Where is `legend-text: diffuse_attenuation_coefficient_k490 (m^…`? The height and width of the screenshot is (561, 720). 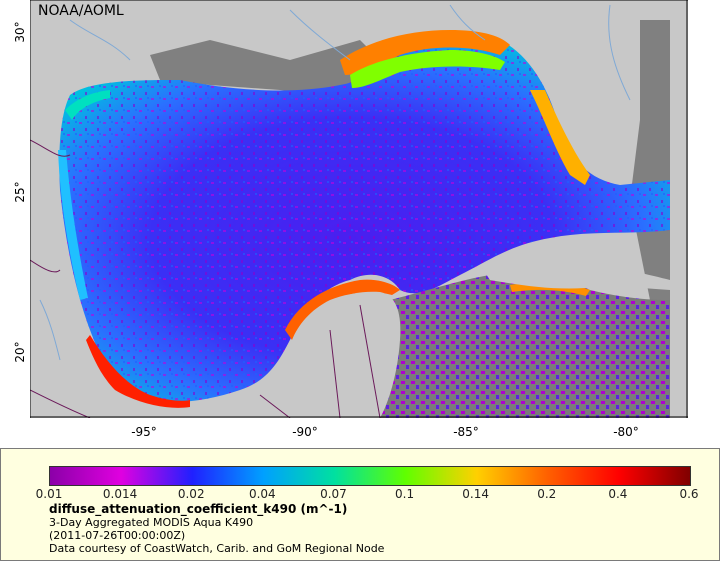
legend-text: diffuse_attenuation_coefficient_k490 (m^… is located at coordinates (217, 529).